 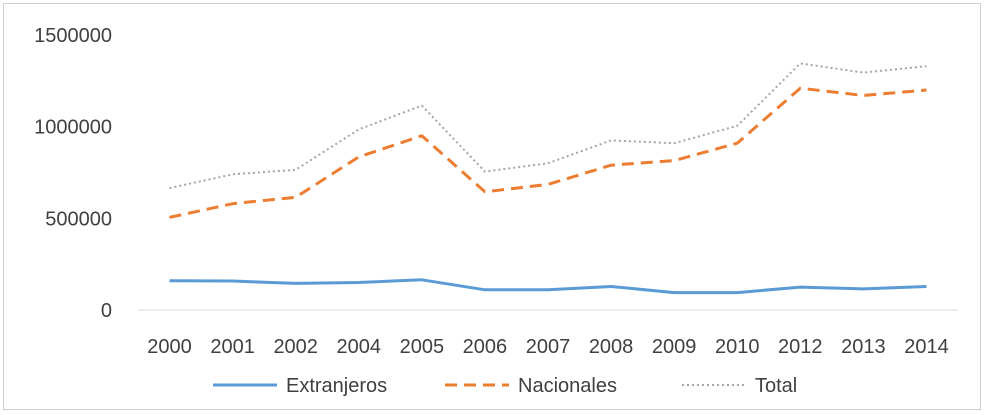 I want to click on legend-label-extranjeros: Extranjeros, so click(x=336, y=386).